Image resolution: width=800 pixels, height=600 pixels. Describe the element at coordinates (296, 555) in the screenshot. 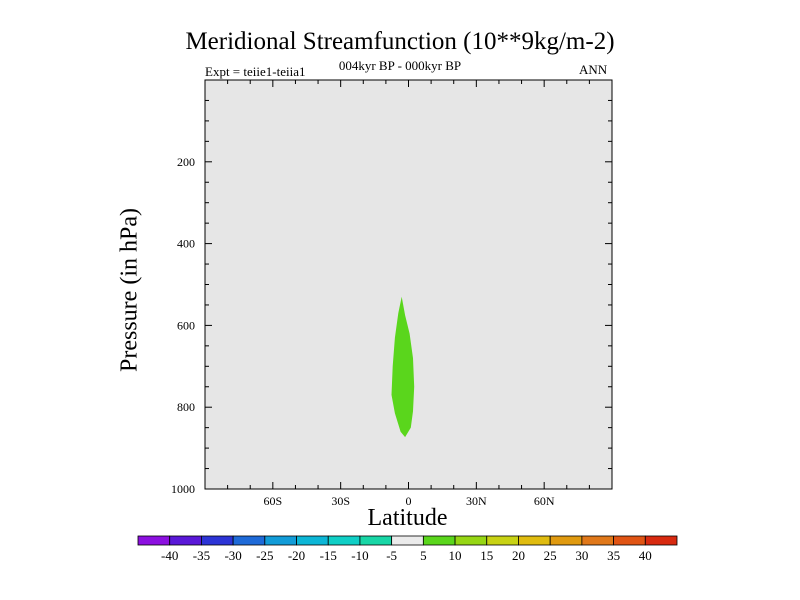

I see `colorbar-label: -20` at that location.